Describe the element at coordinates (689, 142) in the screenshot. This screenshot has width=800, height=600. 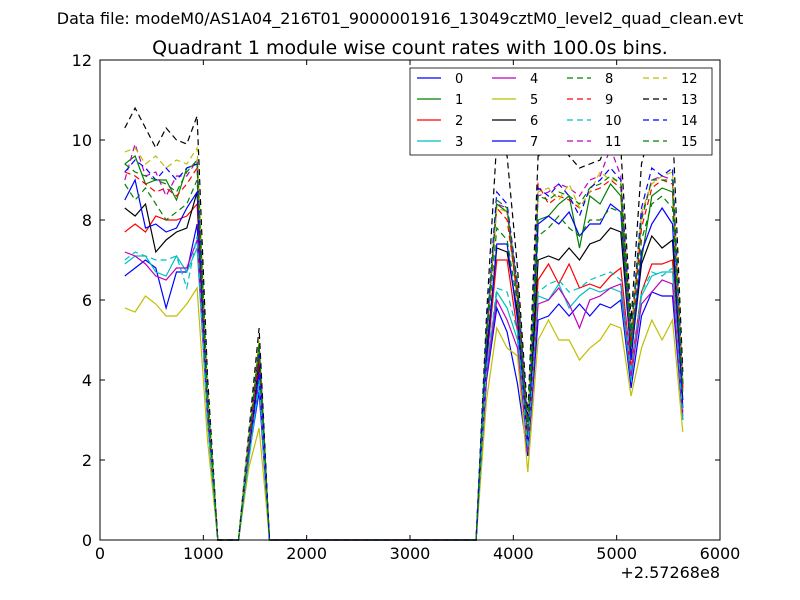
I see `legend-label-15: 15` at that location.